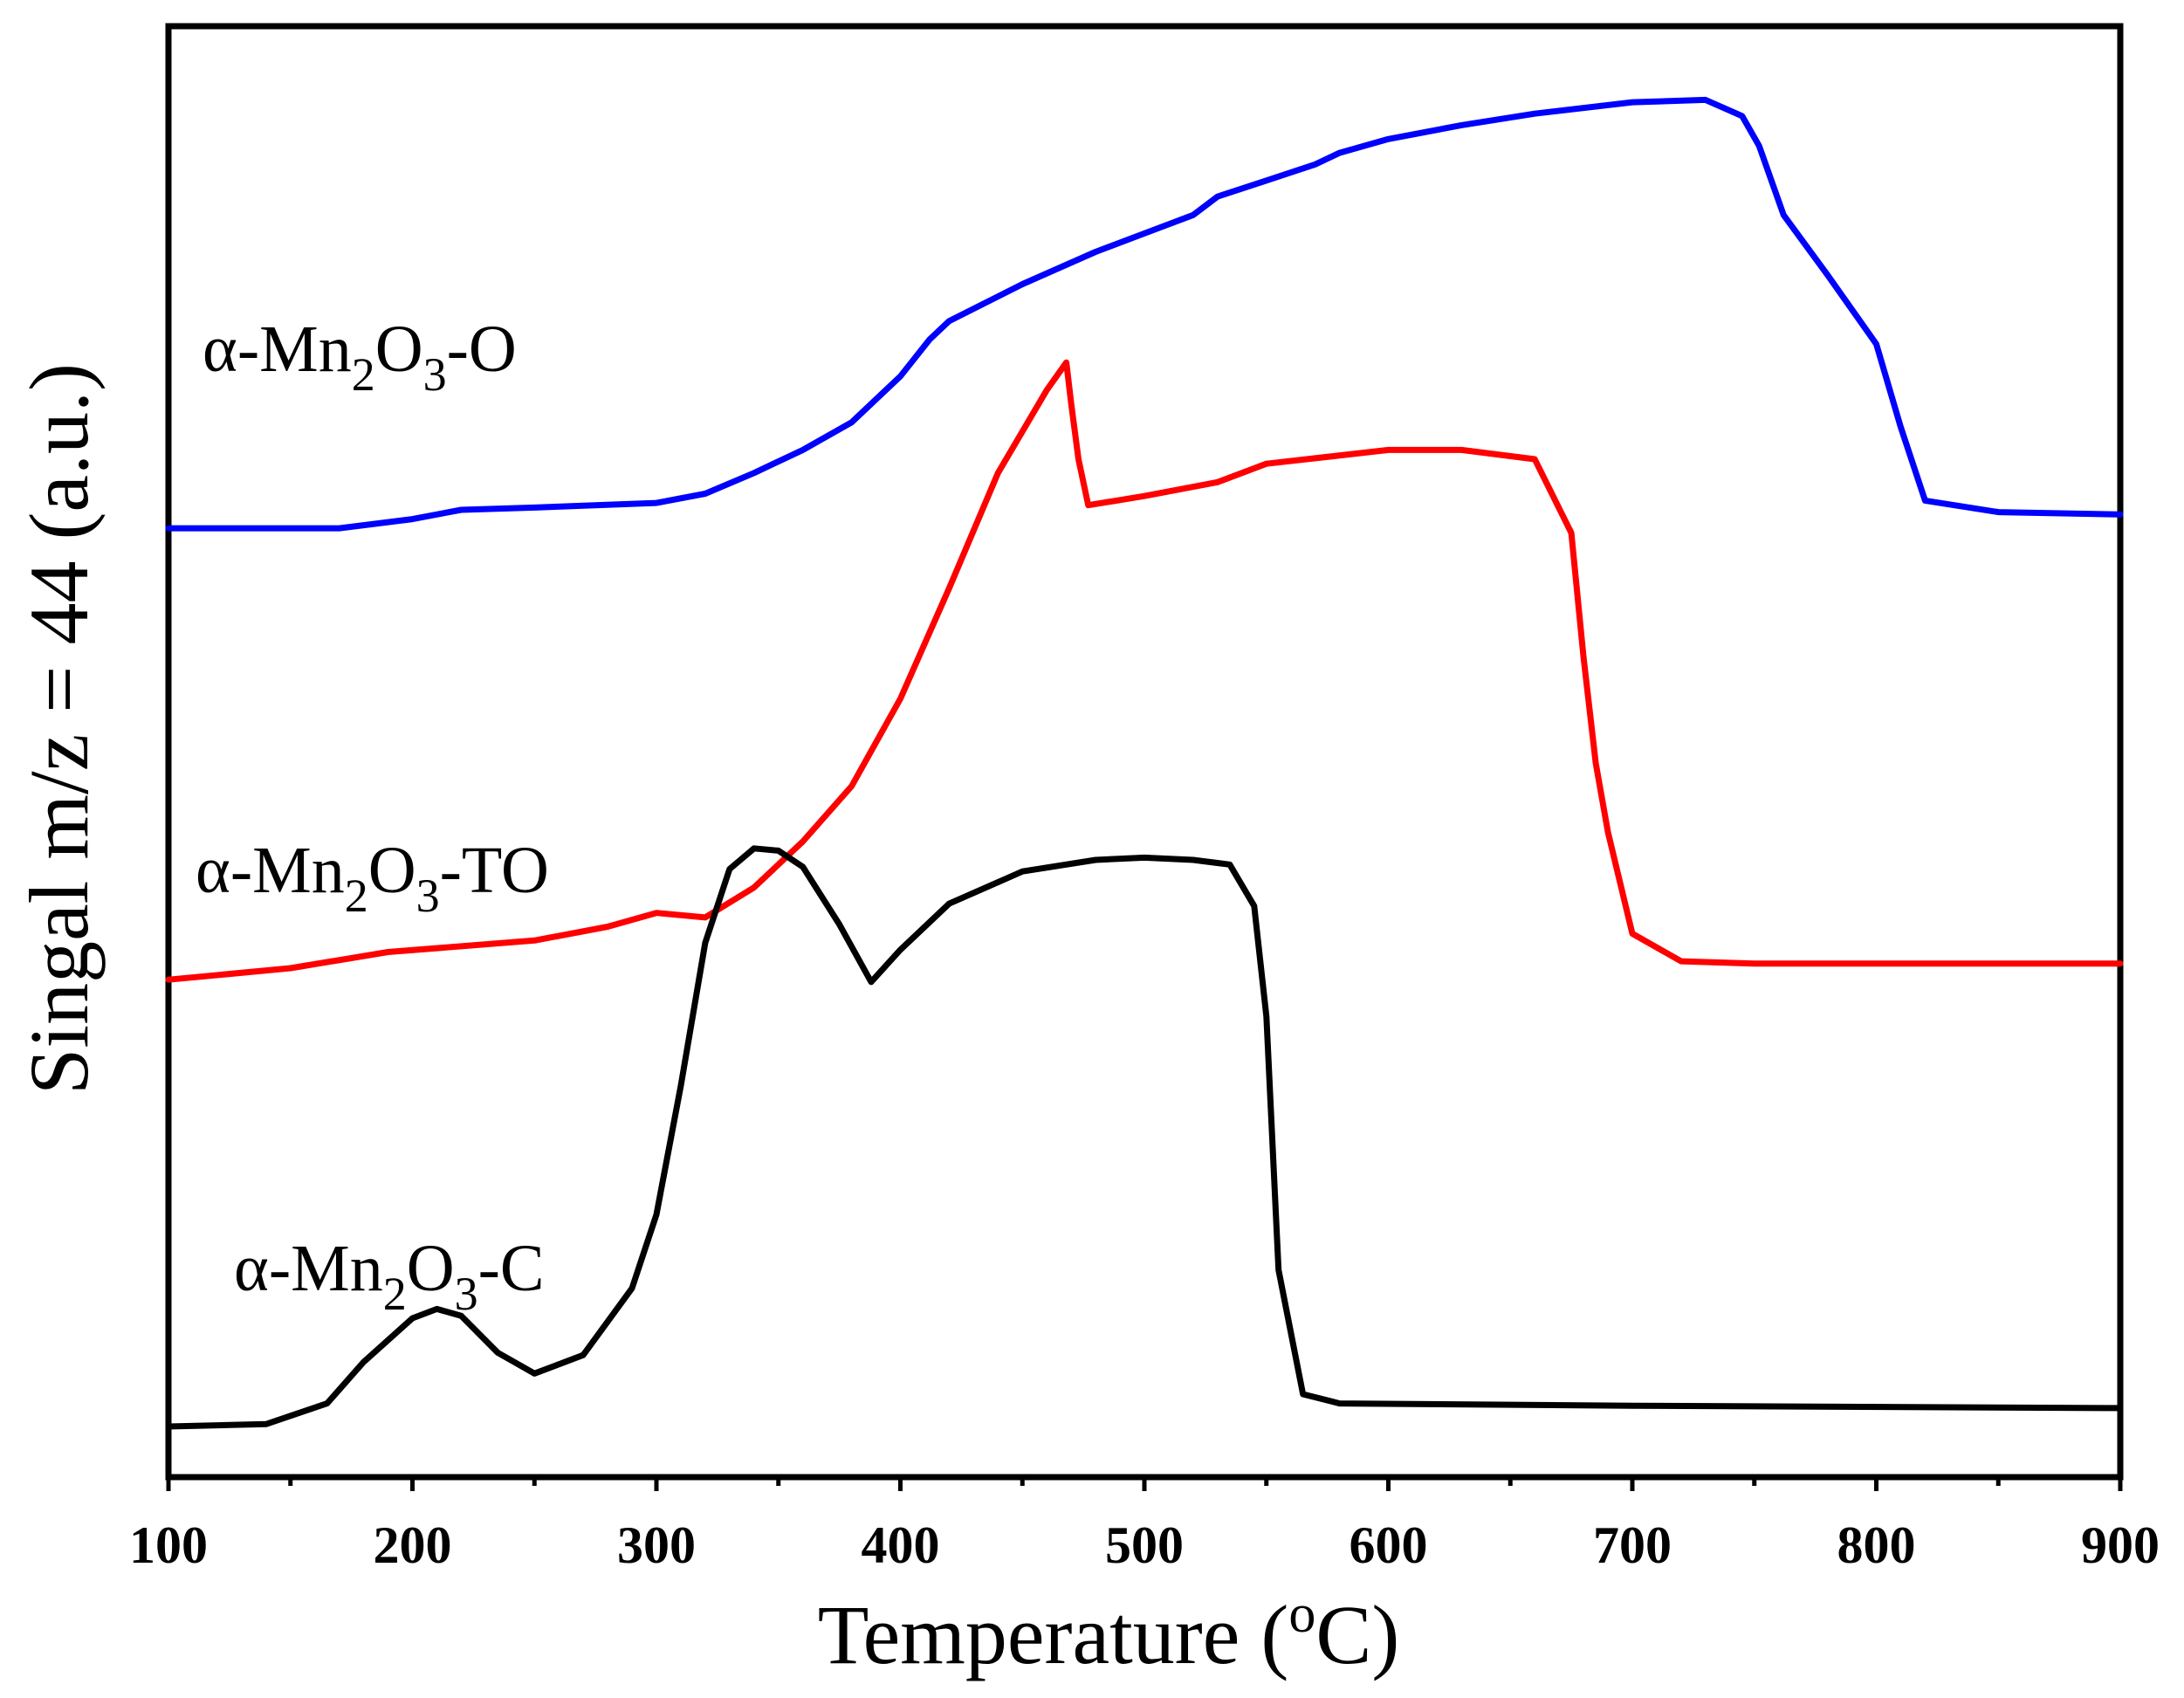 The height and width of the screenshot is (1698, 2184). What do you see at coordinates (168, 1545) in the screenshot?
I see `x-tick-label: 100` at bounding box center [168, 1545].